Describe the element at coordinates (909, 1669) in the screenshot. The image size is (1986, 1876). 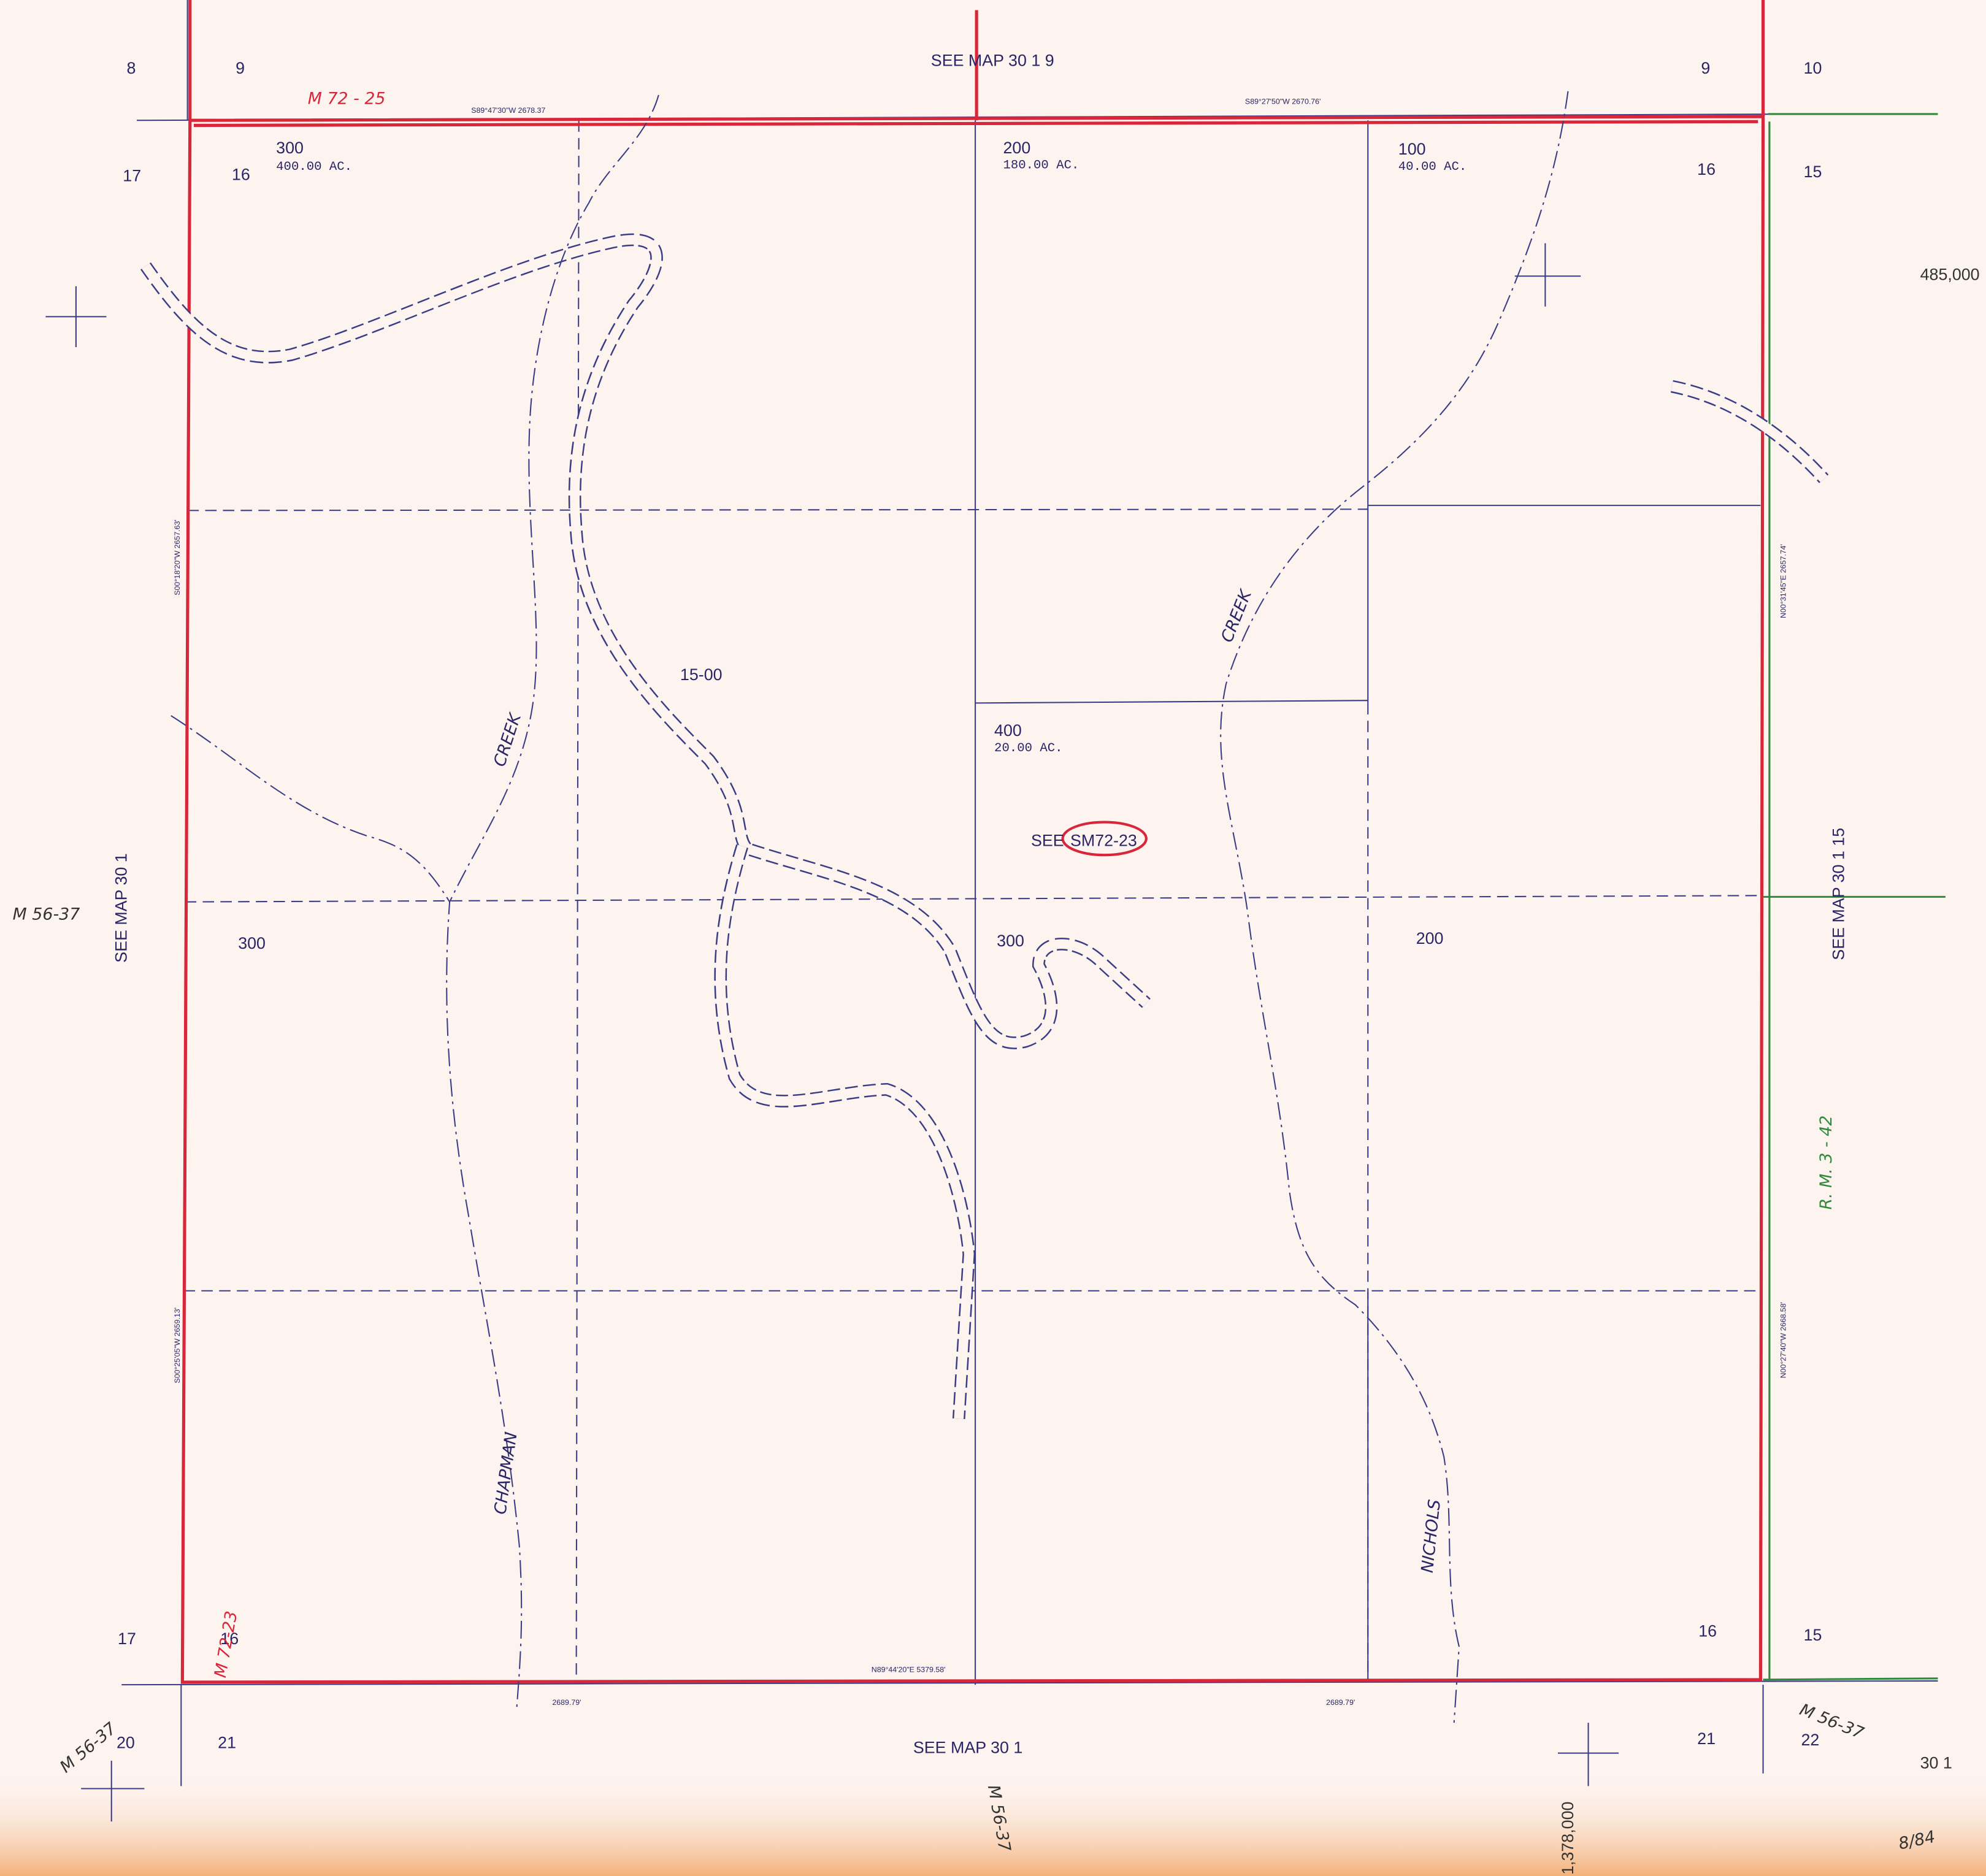
I see `bearing: N89°44'20"E 5379.58'` at that location.